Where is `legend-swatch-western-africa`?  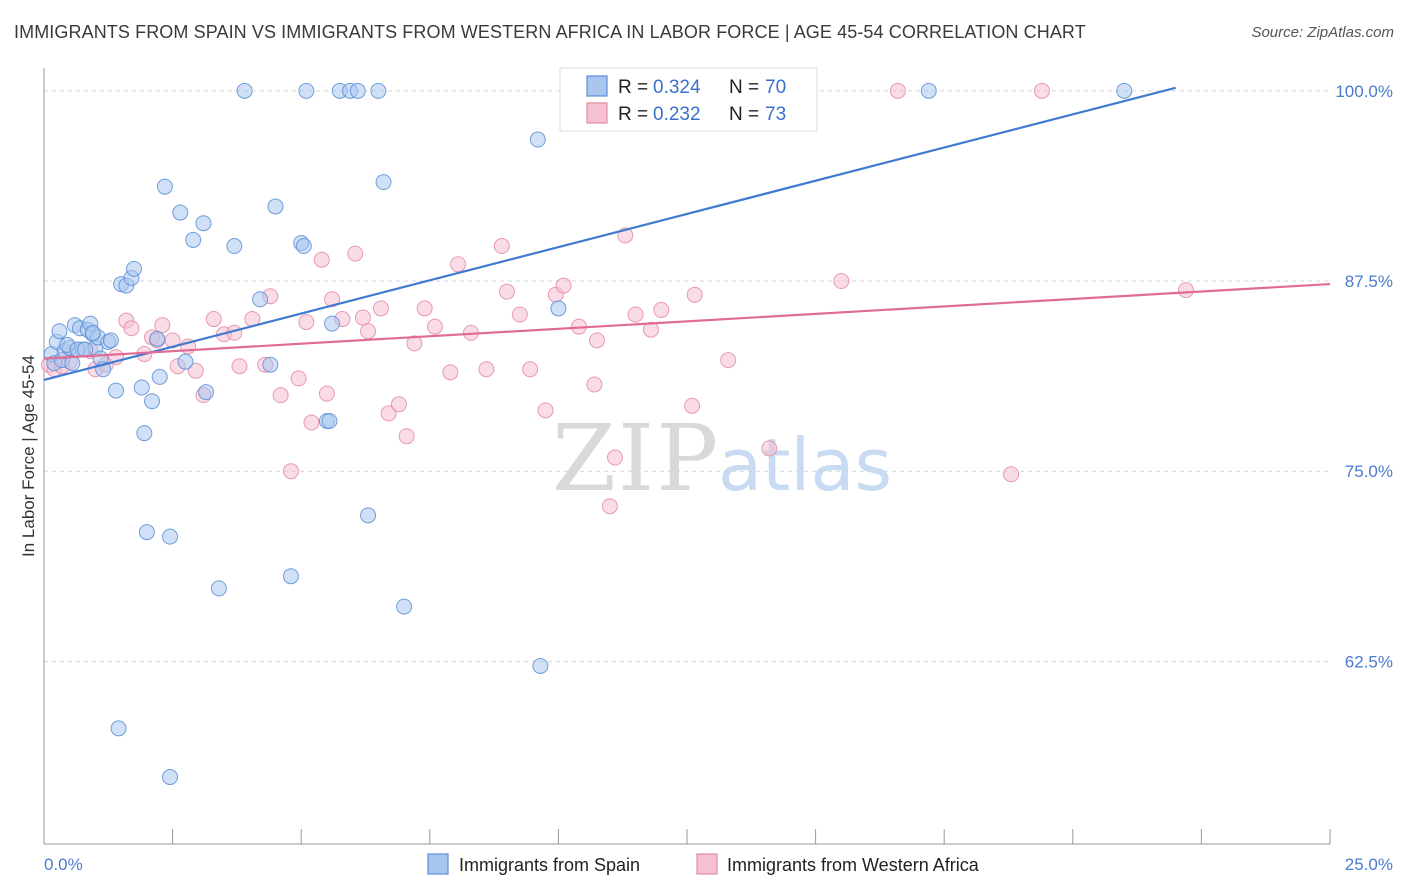
legend-swatch-western-africa is located at coordinates (597, 113).